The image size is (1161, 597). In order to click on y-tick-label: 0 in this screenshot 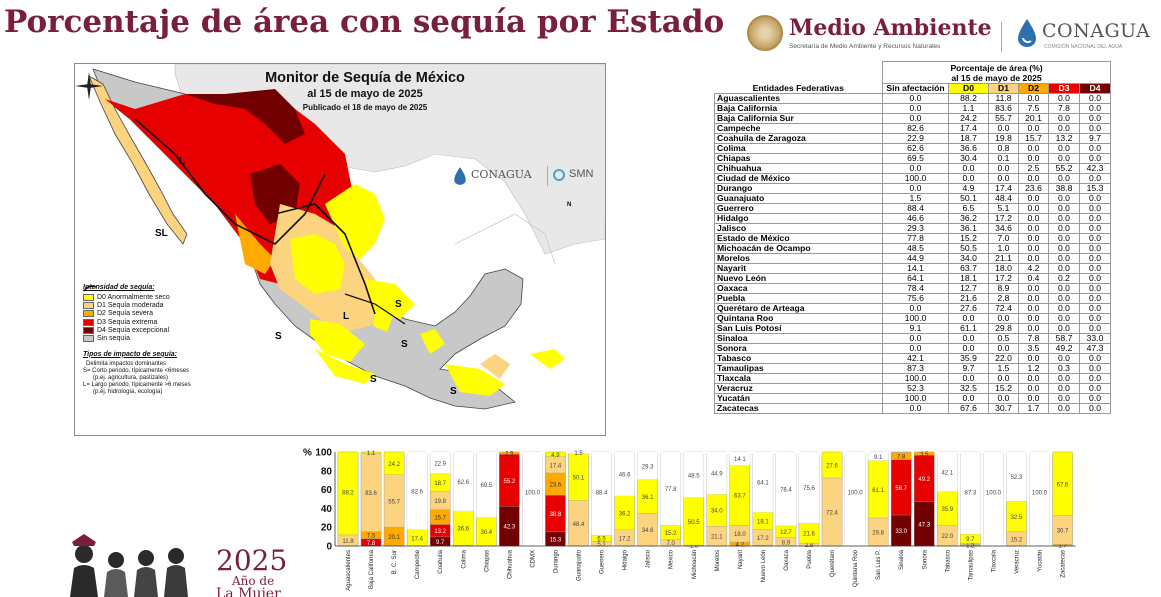, I will do `click(329, 547)`.